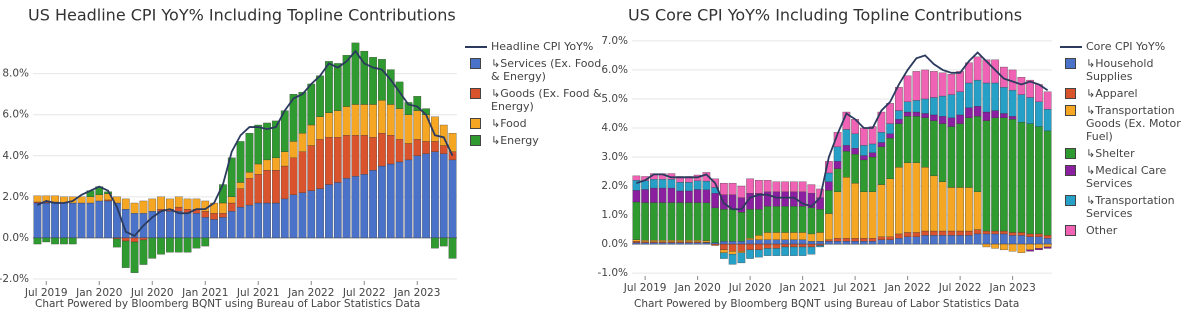 This screenshot has width=1200, height=316. I want to click on legend-item: ↳Food, so click(534, 123).